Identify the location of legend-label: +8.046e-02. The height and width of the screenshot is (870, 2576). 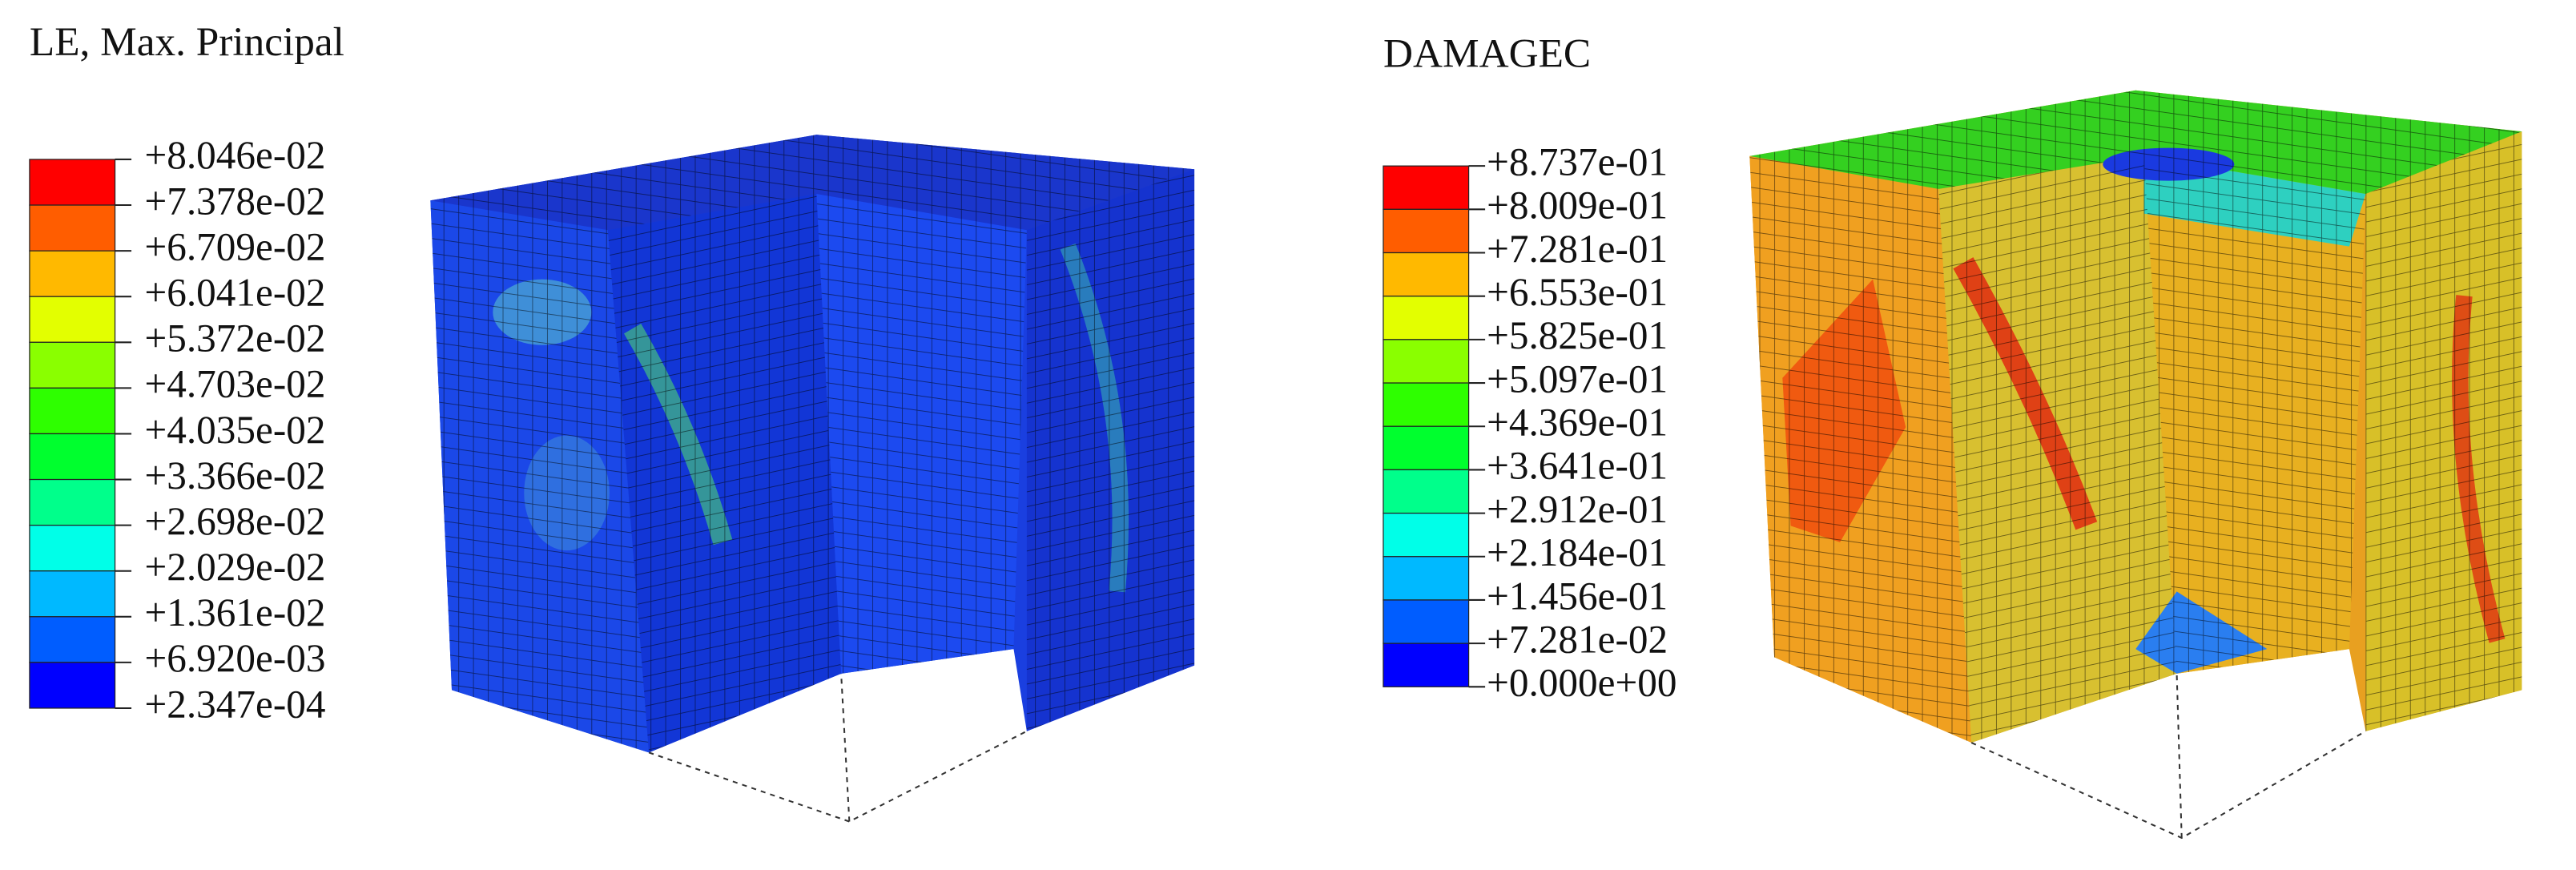
(234, 155).